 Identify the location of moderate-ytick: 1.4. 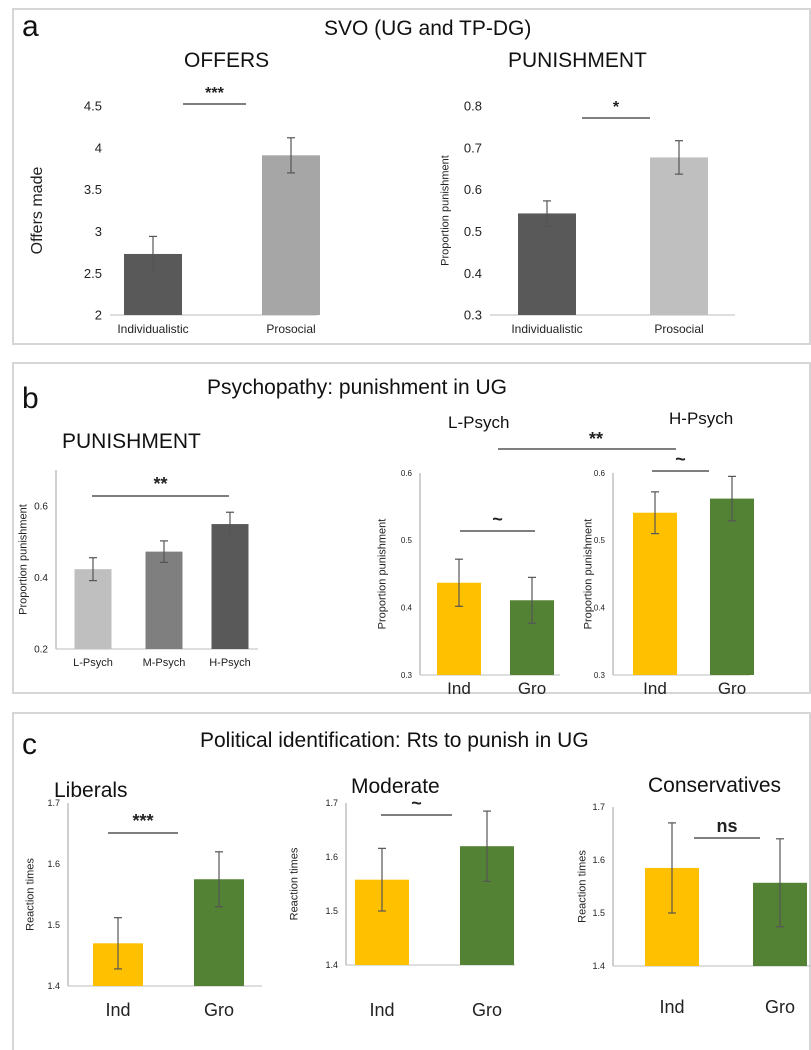
(331, 965).